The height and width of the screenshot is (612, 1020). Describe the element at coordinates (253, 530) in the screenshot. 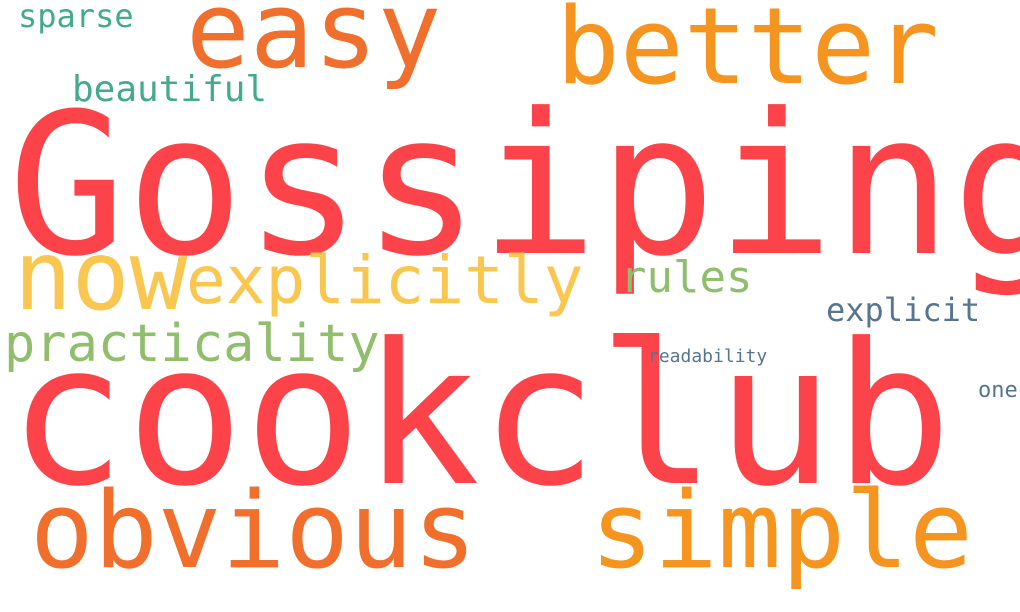

I see `word-obvious: obvious` at that location.